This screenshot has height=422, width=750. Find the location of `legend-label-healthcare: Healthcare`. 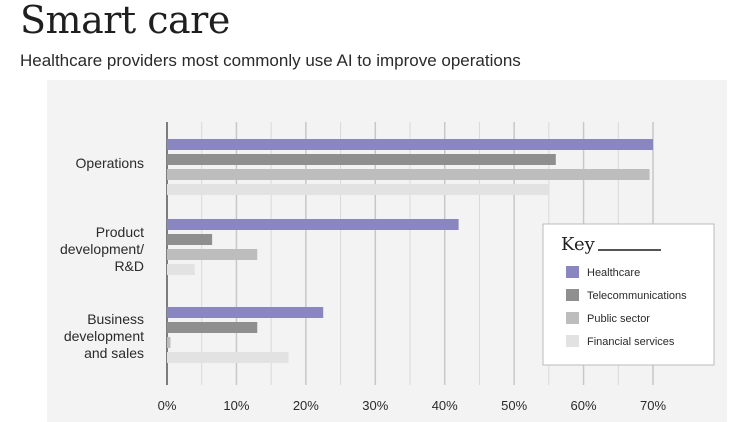

legend-label-healthcare: Healthcare is located at coordinates (613, 273).